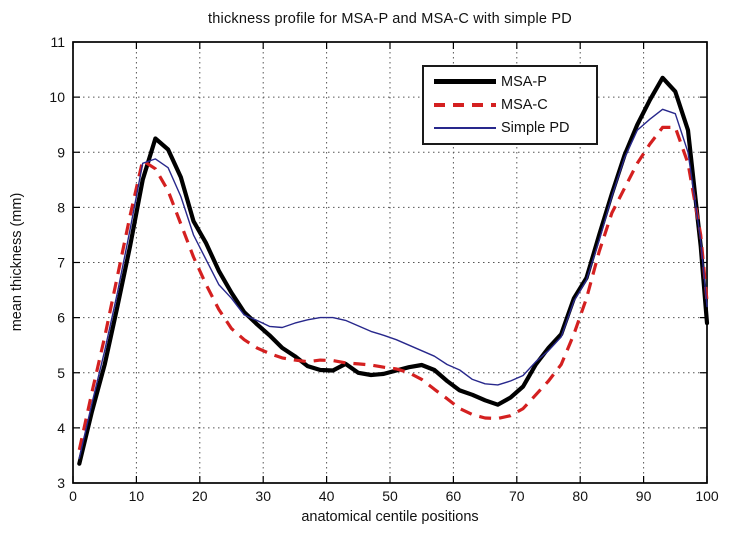 The width and height of the screenshot is (741, 538). I want to click on y-tick-label: 10, so click(57, 97).